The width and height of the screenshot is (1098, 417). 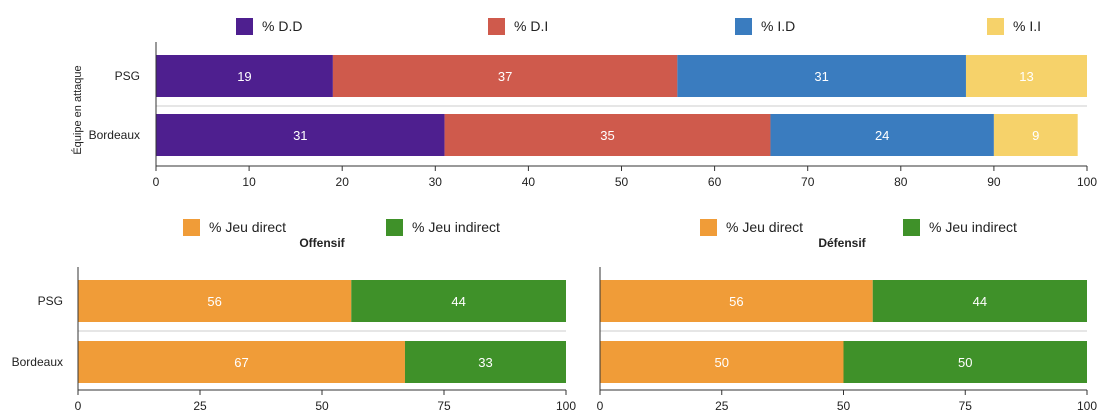 What do you see at coordinates (436, 182) in the screenshot?
I see `x-tick-label: 30` at bounding box center [436, 182].